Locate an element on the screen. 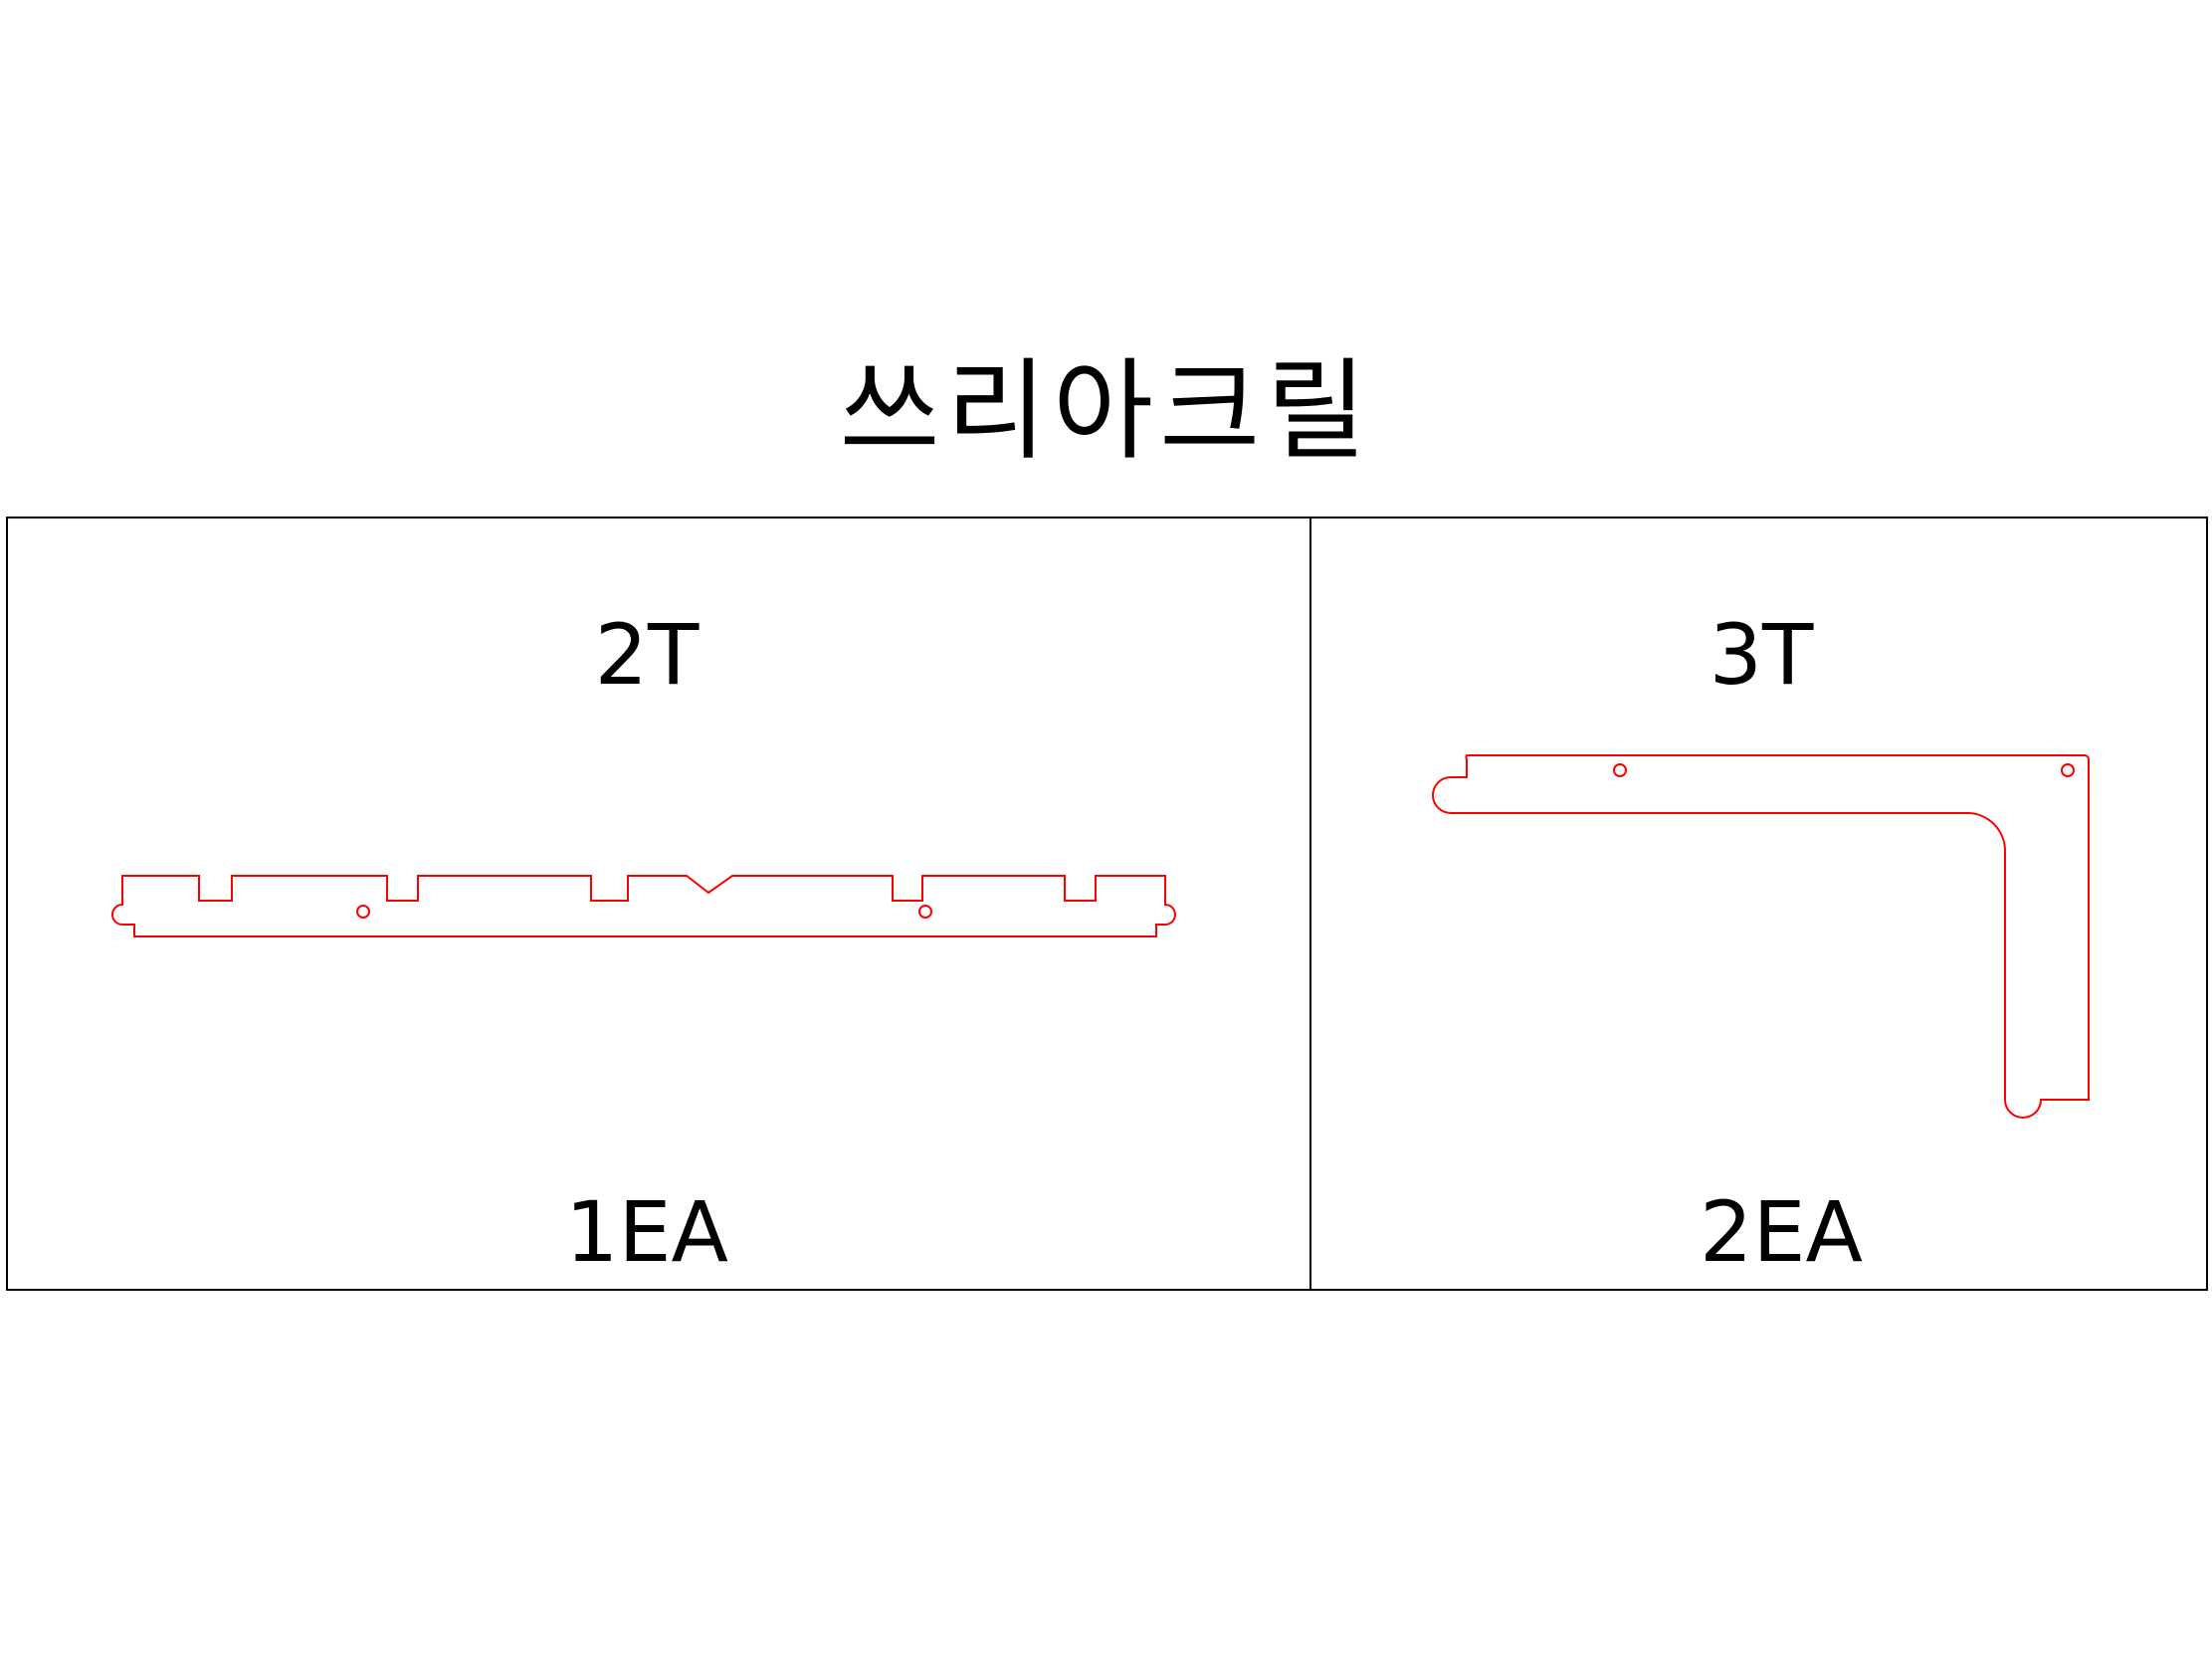 The width and height of the screenshot is (2212, 1659). left-panel-thickness: 2T is located at coordinates (647, 655).